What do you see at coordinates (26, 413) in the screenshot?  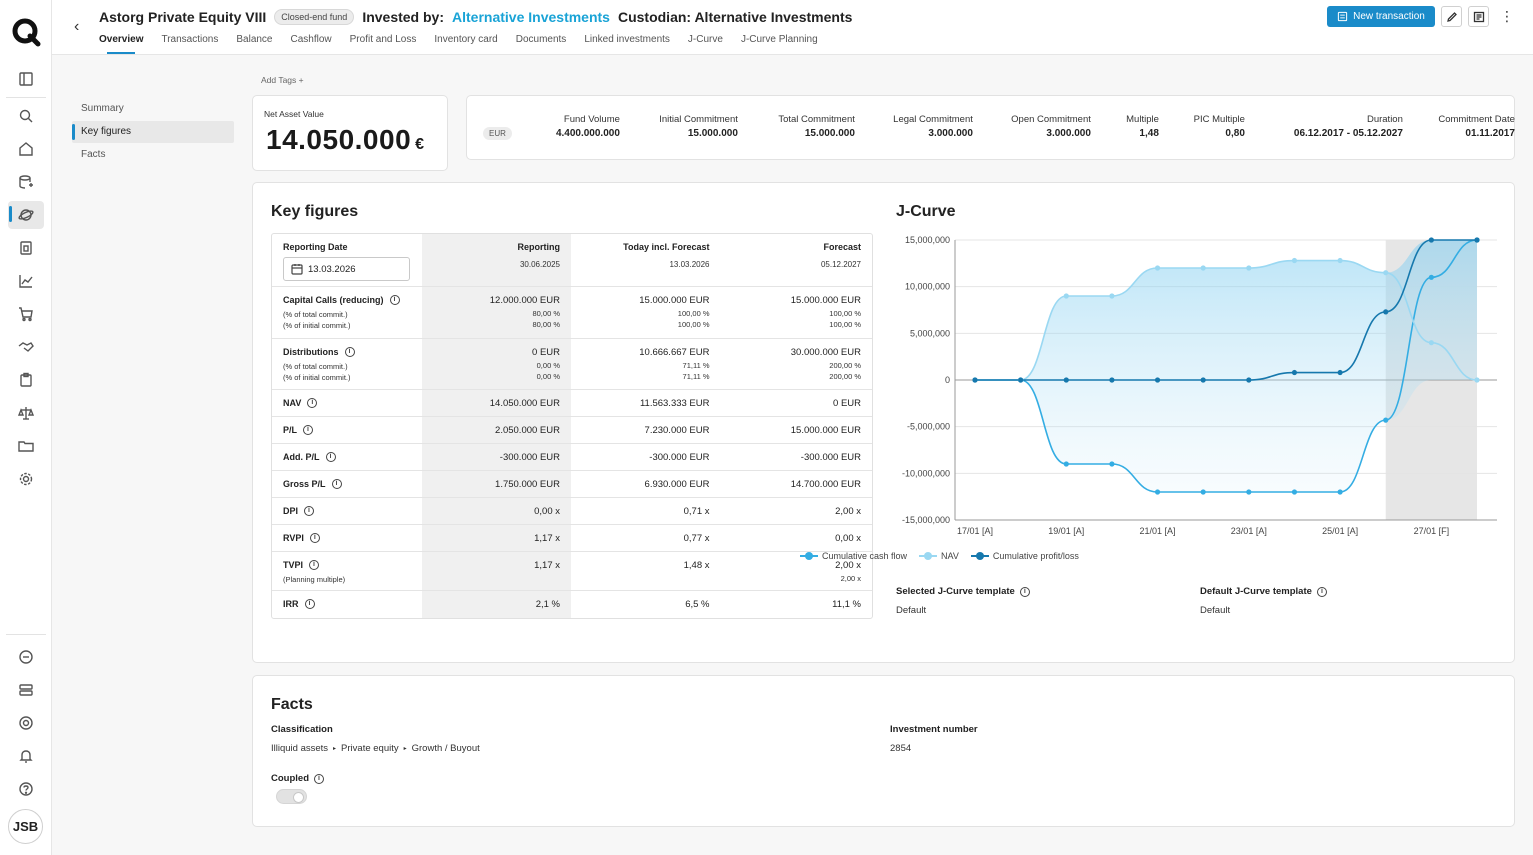 I see `scales-icon` at bounding box center [26, 413].